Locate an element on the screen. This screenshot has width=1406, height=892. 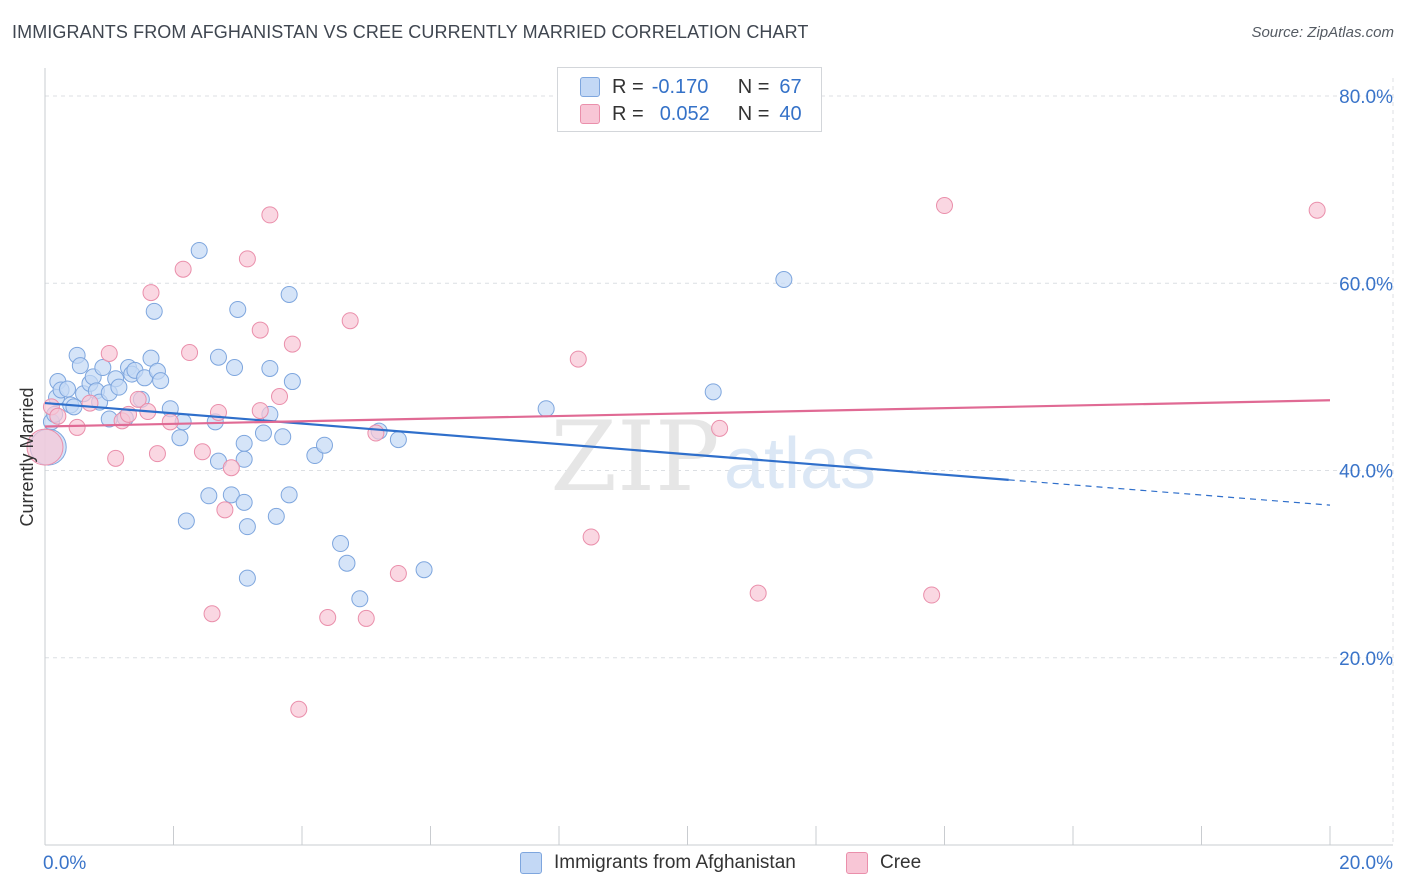
y-axis-label: Currently Married is located at coordinates (27, 456).